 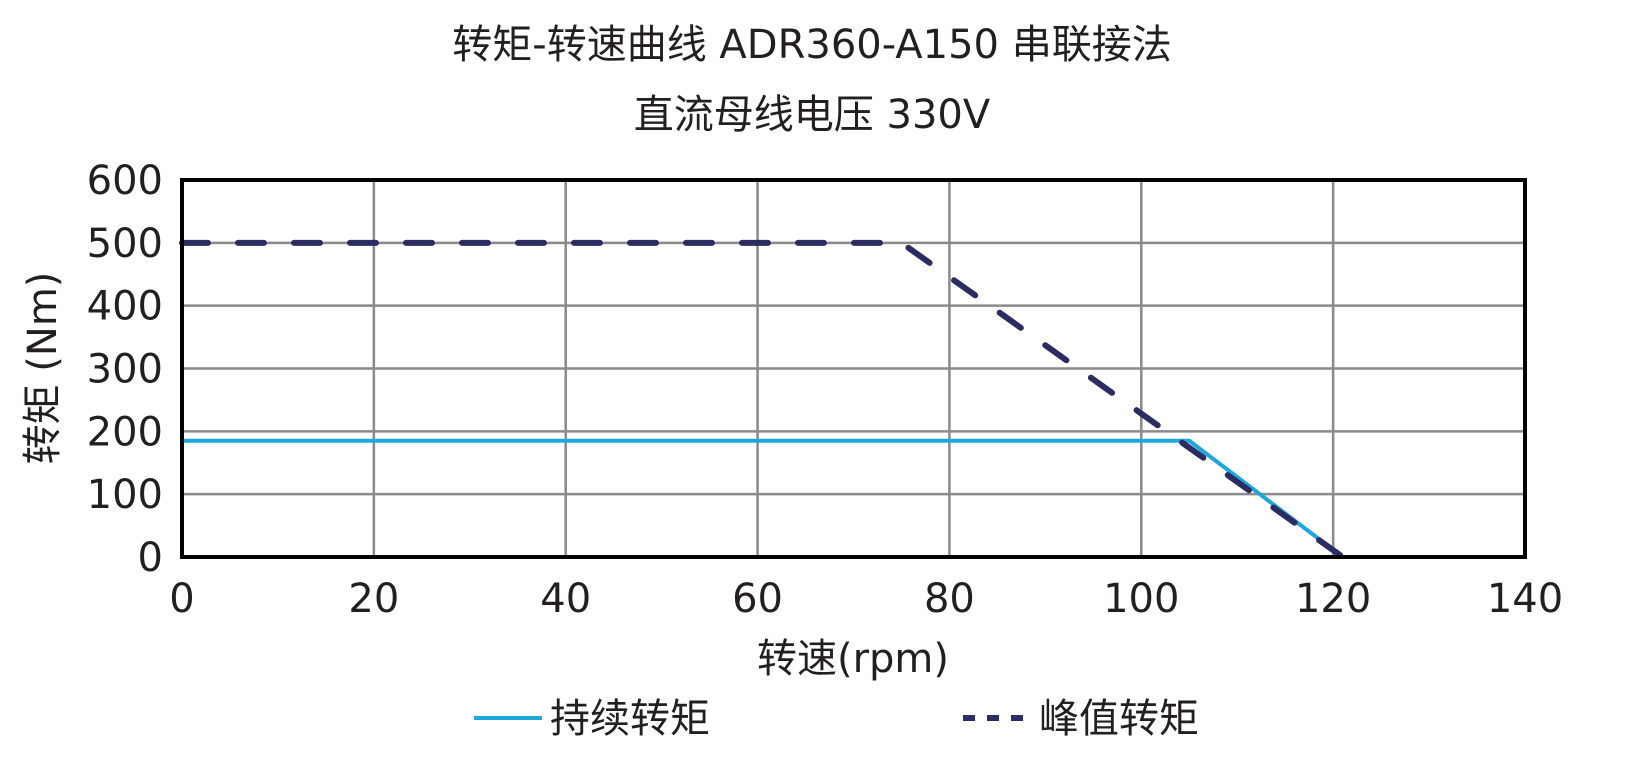 What do you see at coordinates (836, 719) in the screenshot?
I see `legend: 持续转矩 峰值转矩` at bounding box center [836, 719].